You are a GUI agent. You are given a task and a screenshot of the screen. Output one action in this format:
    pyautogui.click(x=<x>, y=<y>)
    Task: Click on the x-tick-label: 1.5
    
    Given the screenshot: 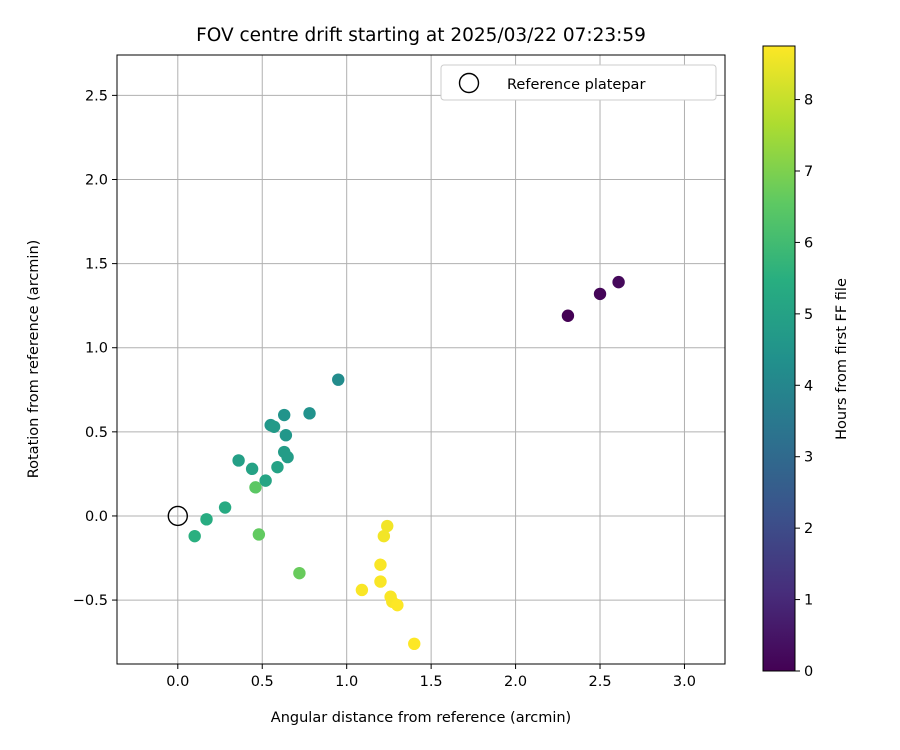 What is the action you would take?
    pyautogui.click(x=431, y=682)
    